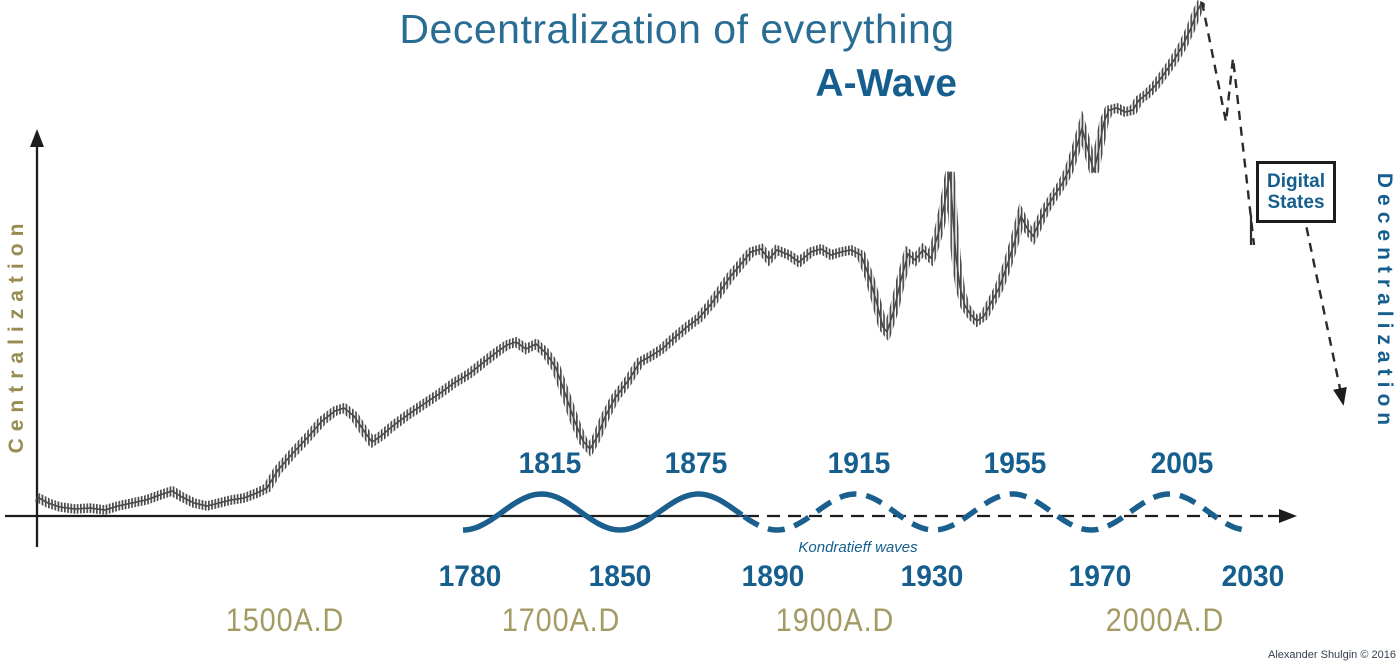 The width and height of the screenshot is (1400, 672). I want to click on era-label: 1700A.D, so click(561, 620).